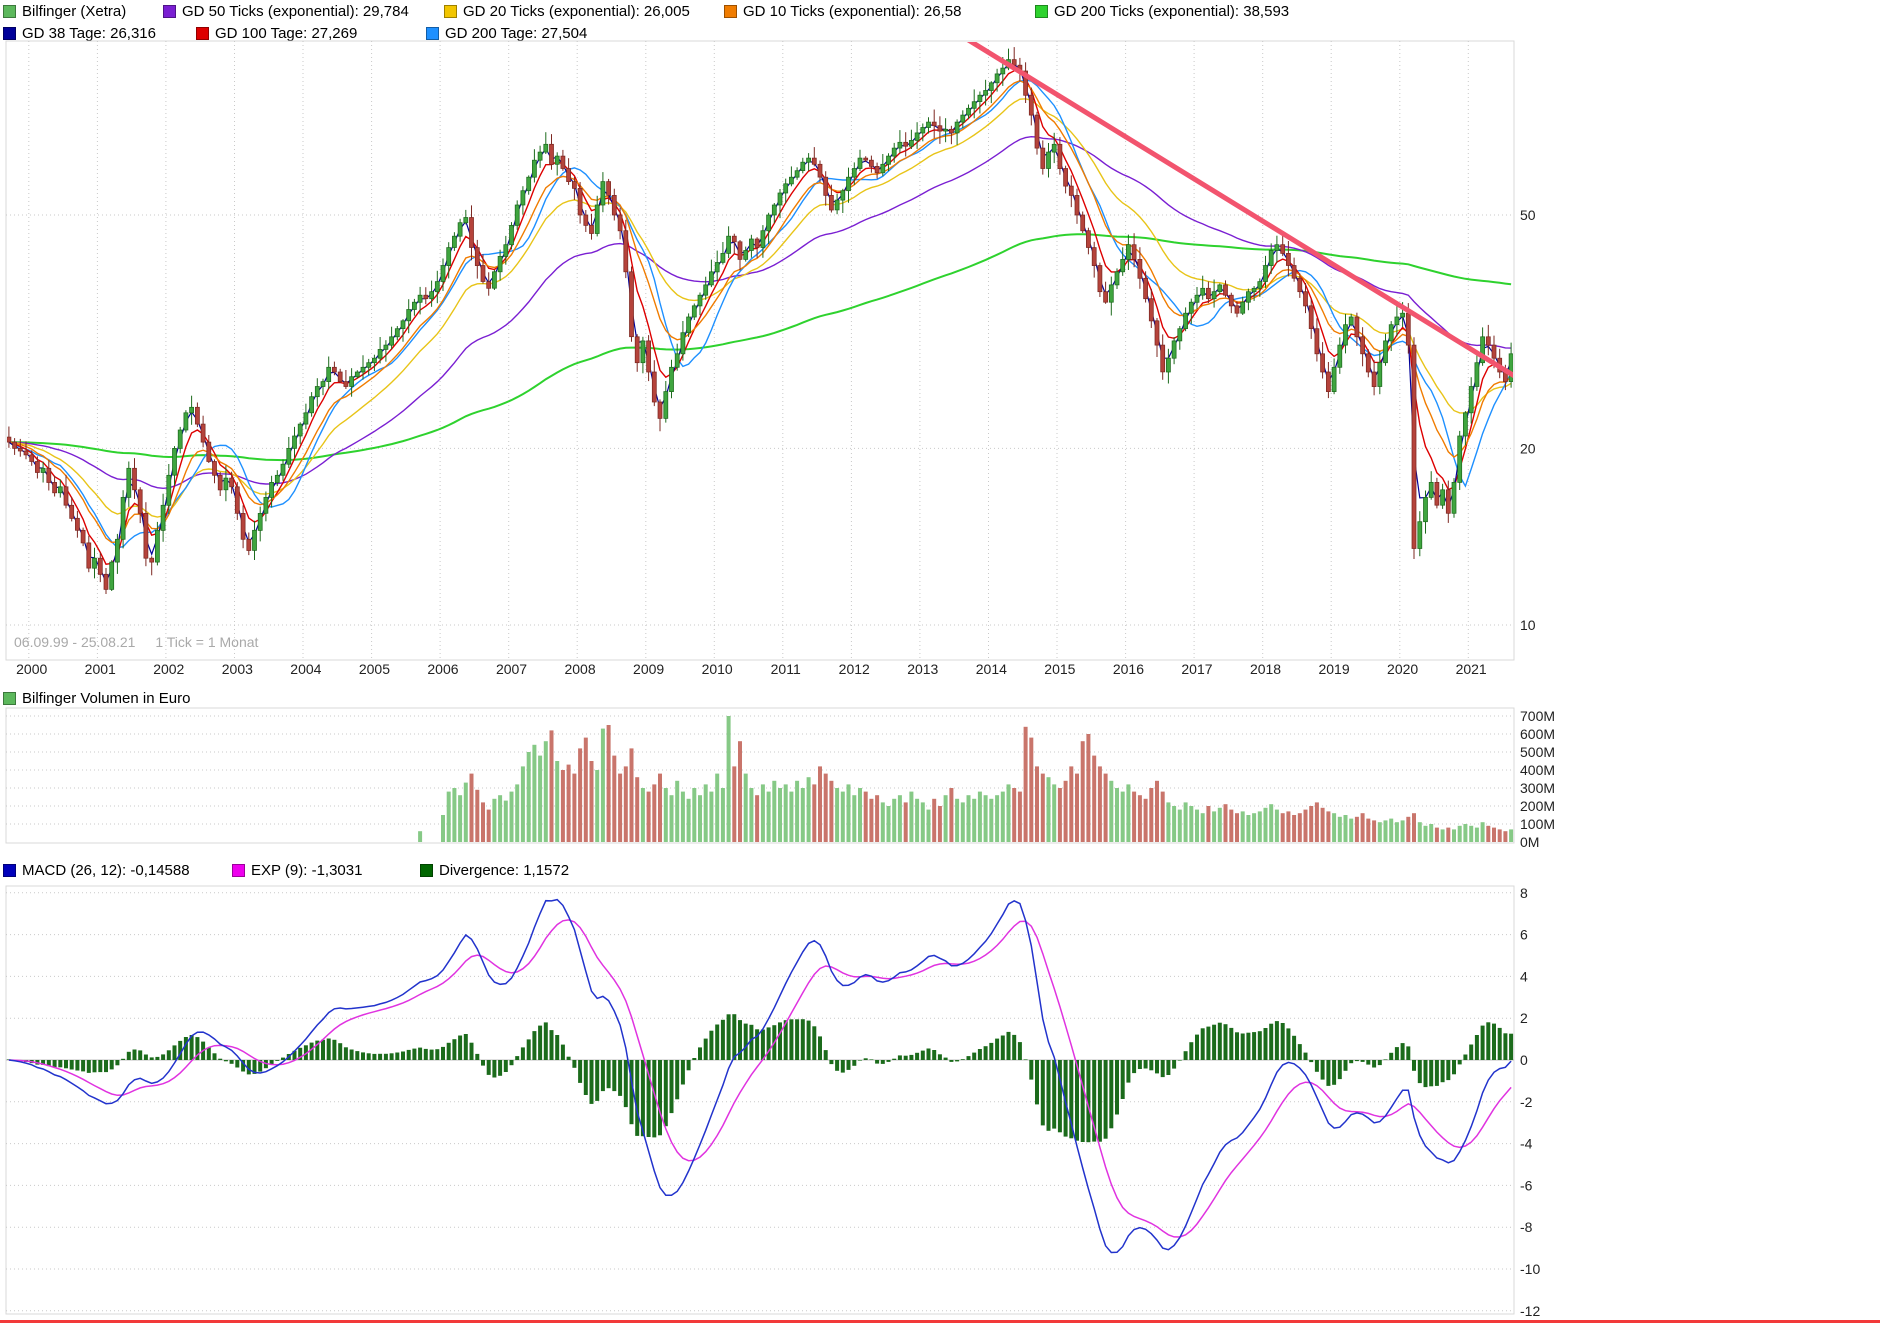 The width and height of the screenshot is (1880, 1324). Describe the element at coordinates (96, 698) in the screenshot. I see `legend-item-volume: Bilfinger Volumen in Euro` at that location.